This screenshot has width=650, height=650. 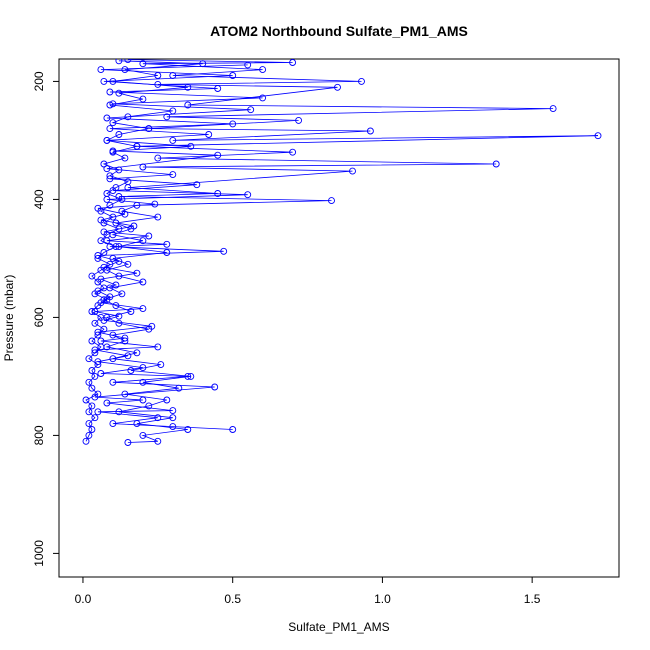 I want to click on series-line, so click(x=178, y=247).